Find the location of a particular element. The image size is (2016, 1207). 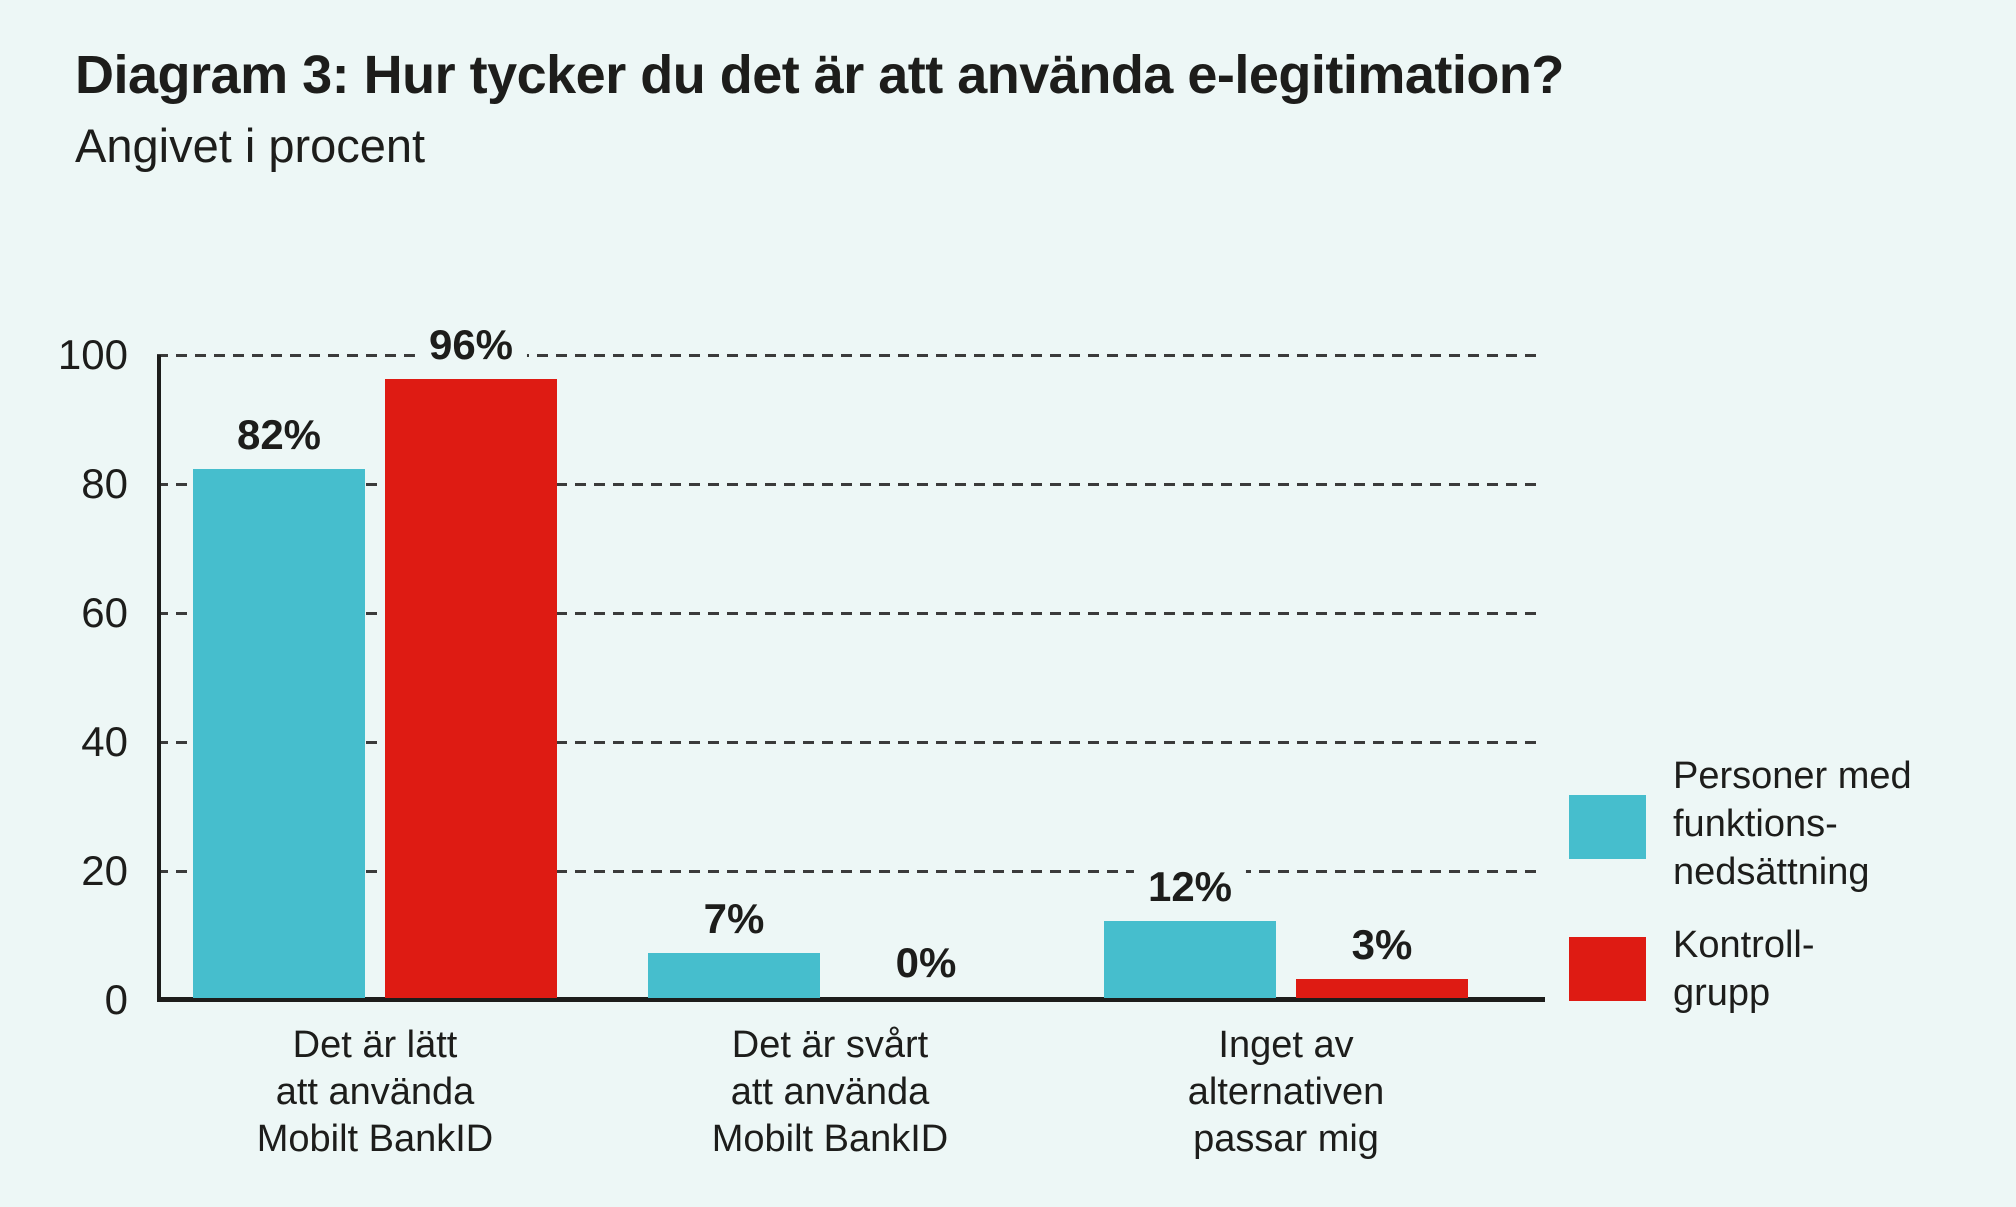

x-axis-label-cat1: Det är lätt att använda Mobilt BankID is located at coordinates (375, 1092).